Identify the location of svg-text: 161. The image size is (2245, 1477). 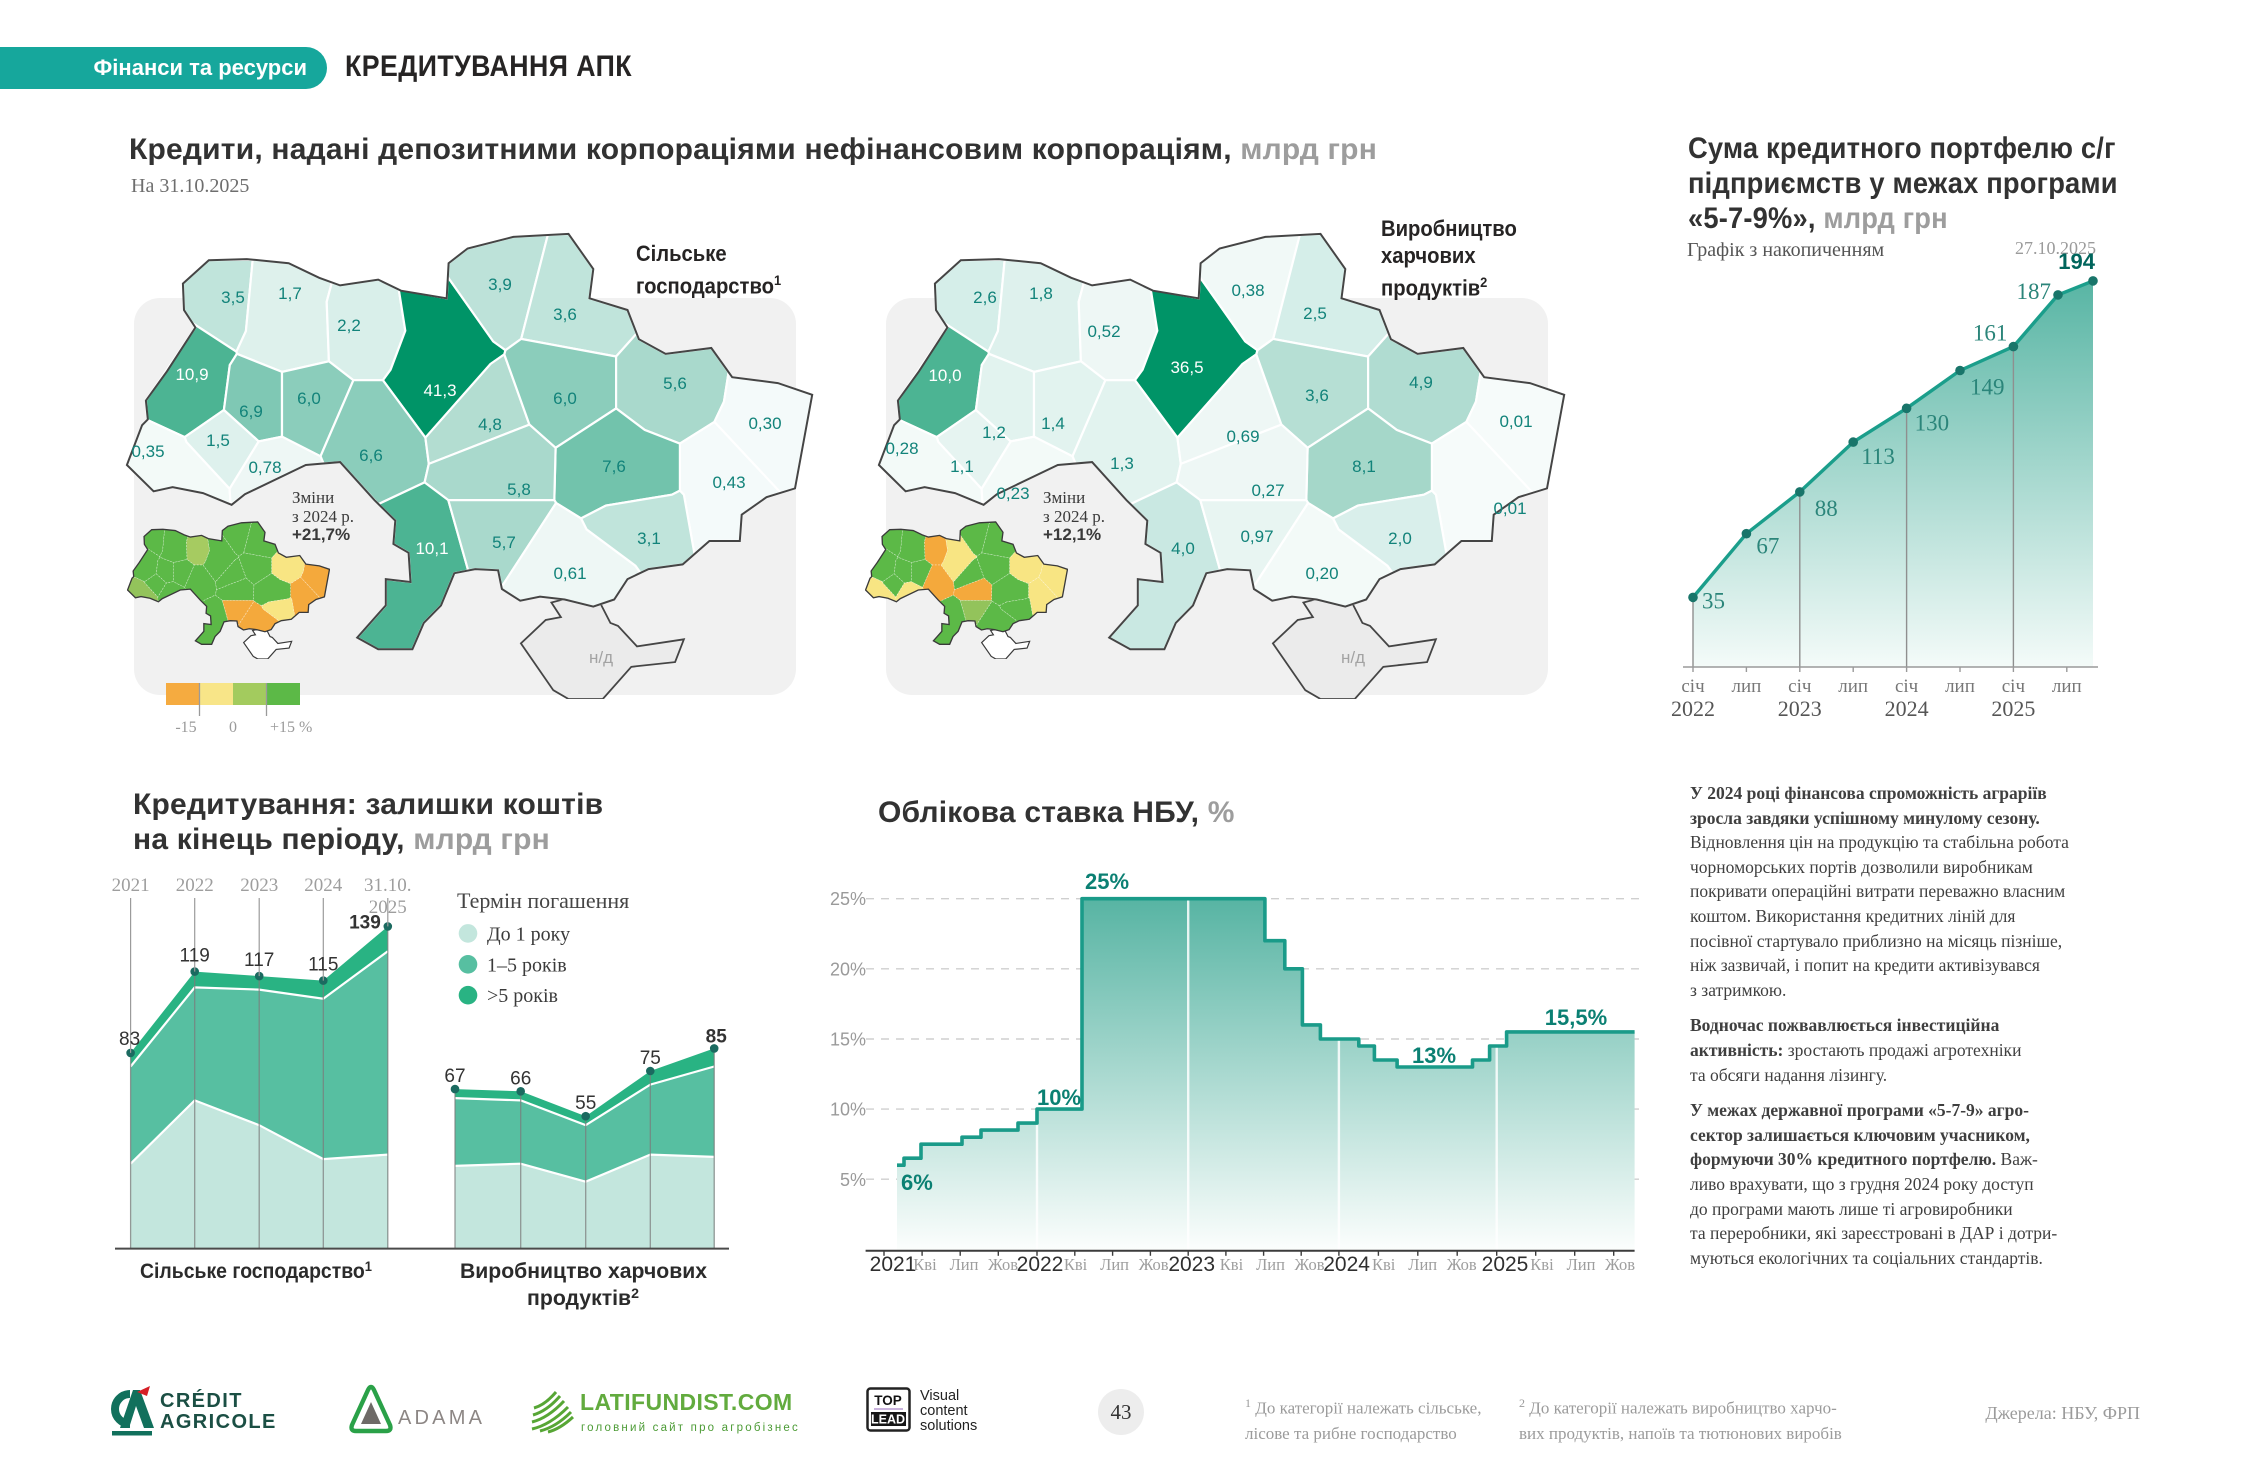
(1990, 333).